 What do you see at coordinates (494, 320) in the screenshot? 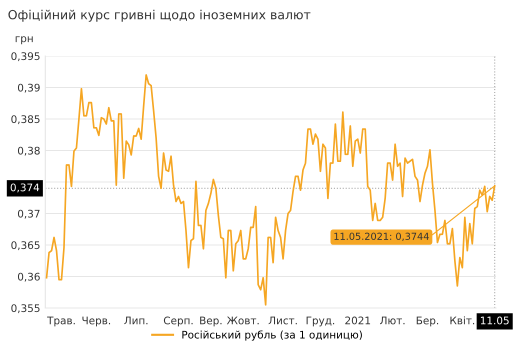
I see `x-tick-label: 11.05` at bounding box center [494, 320].